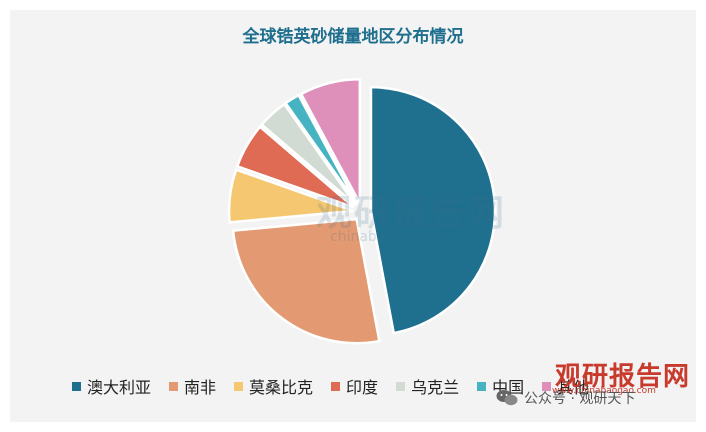  Describe the element at coordinates (281, 387) in the screenshot. I see `legend-label: 莫桑比克` at that location.